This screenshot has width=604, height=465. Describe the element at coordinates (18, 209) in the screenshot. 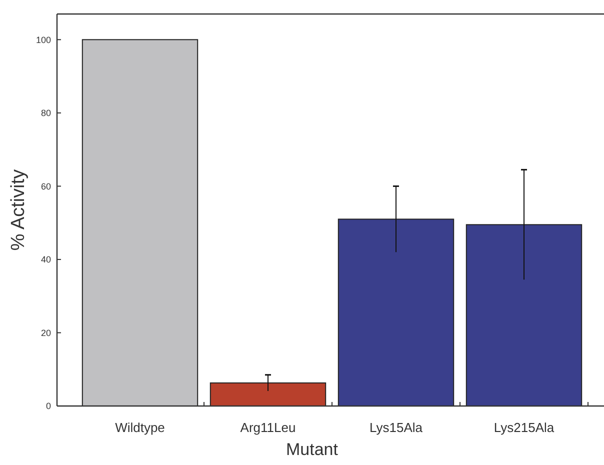

I see `y-axis-title: % Activity` at that location.